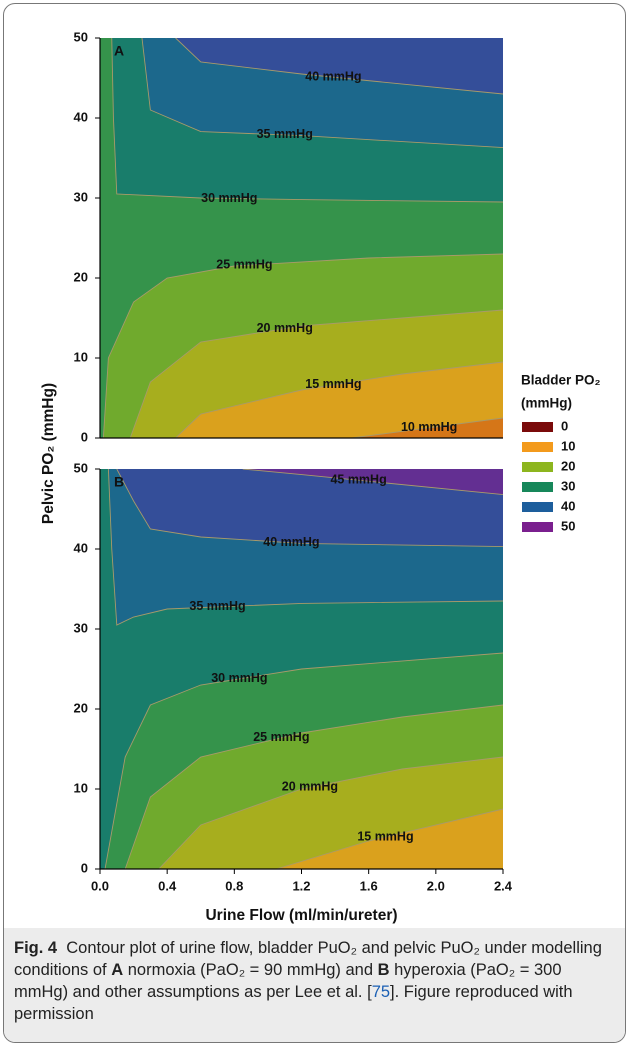 Image resolution: width=629 pixels, height=1046 pixels. I want to click on caption-text: A, so click(117, 970).